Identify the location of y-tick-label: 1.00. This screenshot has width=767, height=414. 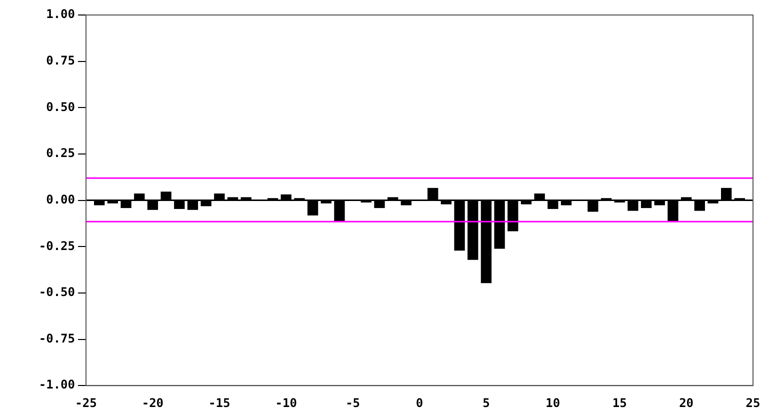
(60, 14).